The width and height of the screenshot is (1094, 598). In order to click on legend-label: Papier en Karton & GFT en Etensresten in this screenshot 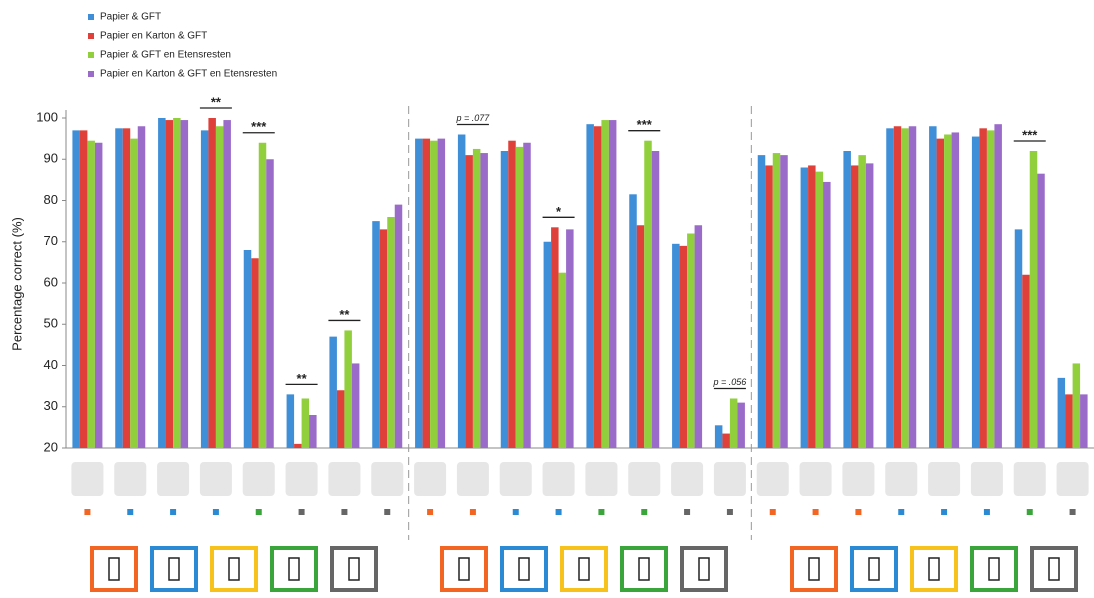, I will do `click(188, 74)`.